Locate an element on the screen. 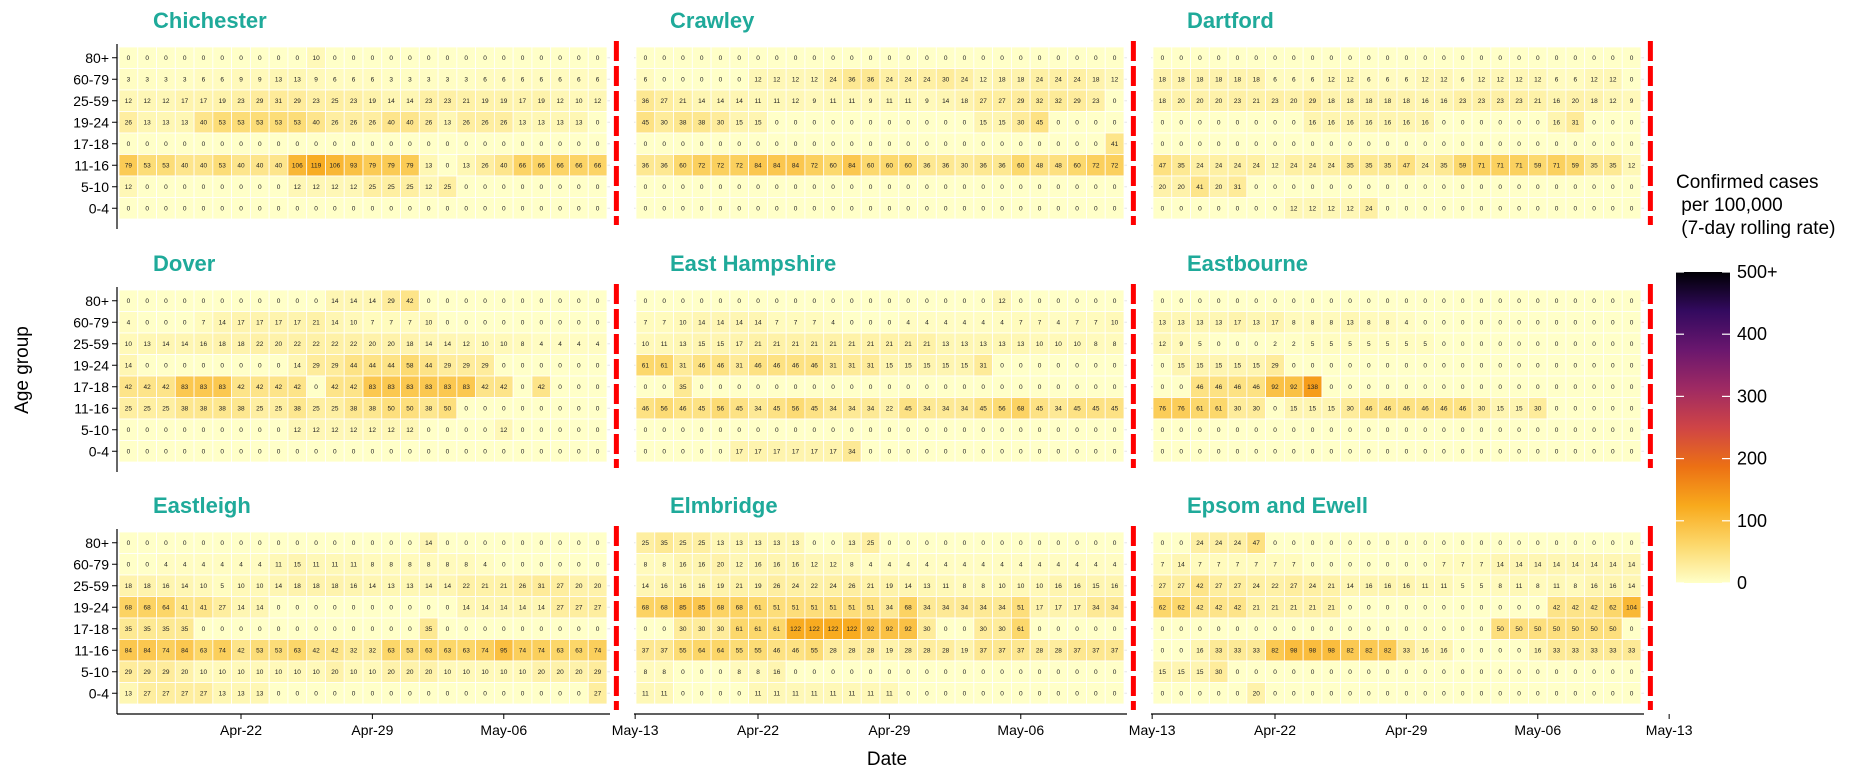 Image resolution: width=1872 pixels, height=770 pixels. cell-value-label: 28 is located at coordinates (1040, 651).